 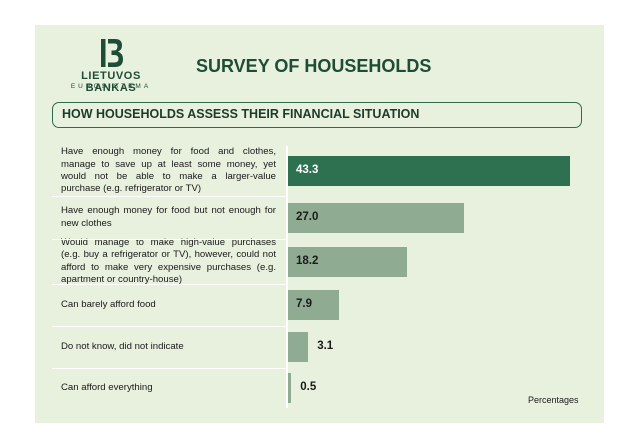 I want to click on bank-logo-icon, so click(x=112, y=53).